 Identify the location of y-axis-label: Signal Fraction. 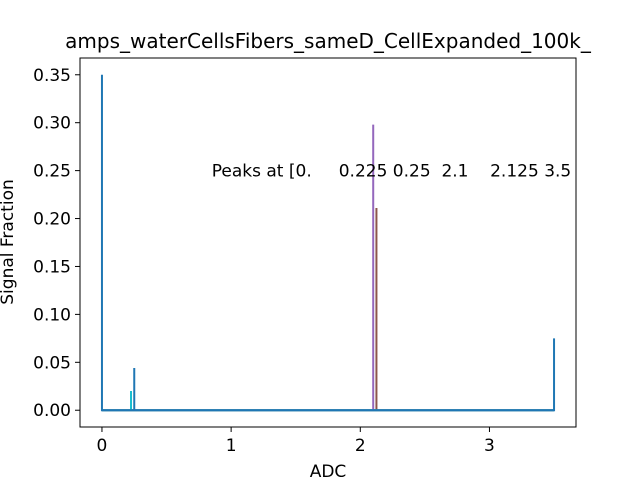
(9, 241).